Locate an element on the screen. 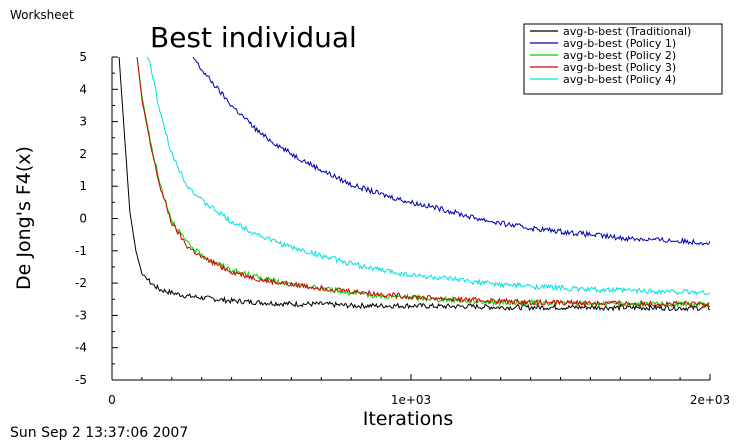 The height and width of the screenshot is (446, 748). x-axis-label: Iterations is located at coordinates (408, 419).